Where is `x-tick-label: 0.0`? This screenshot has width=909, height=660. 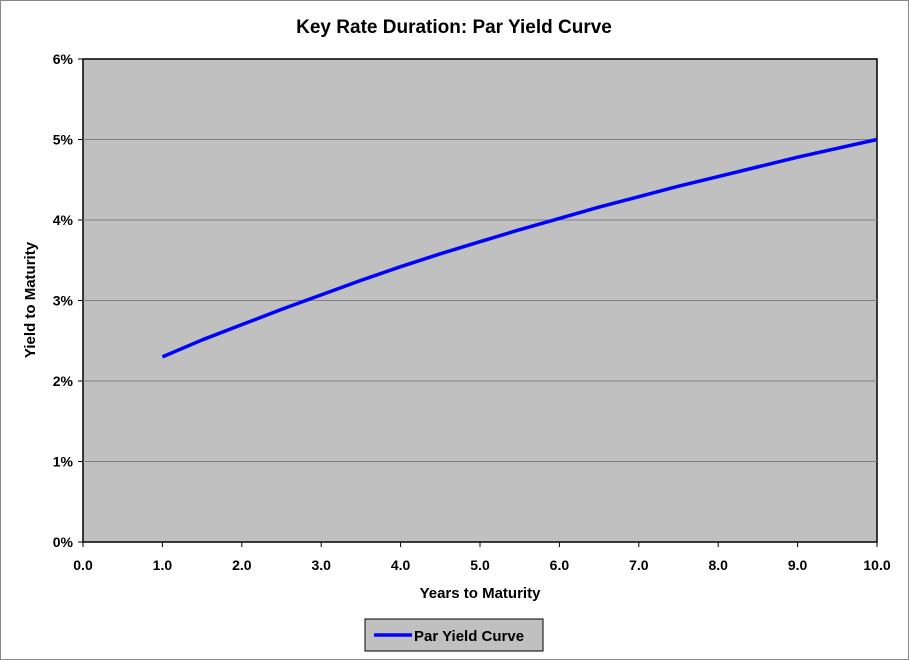 x-tick-label: 0.0 is located at coordinates (83, 565).